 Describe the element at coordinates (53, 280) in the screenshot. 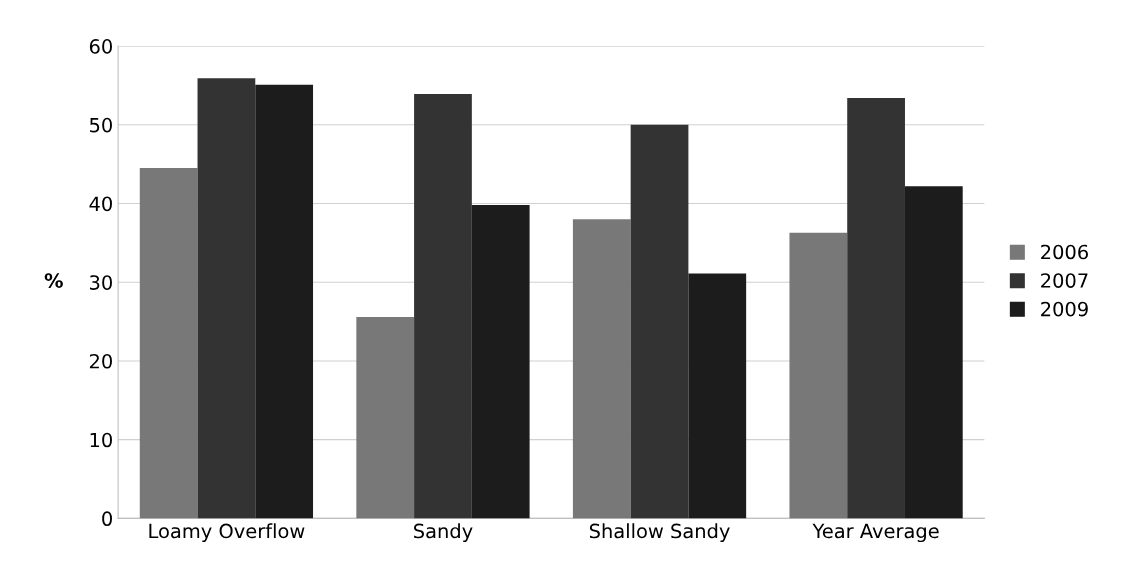

I see `y-axis-title: %` at that location.